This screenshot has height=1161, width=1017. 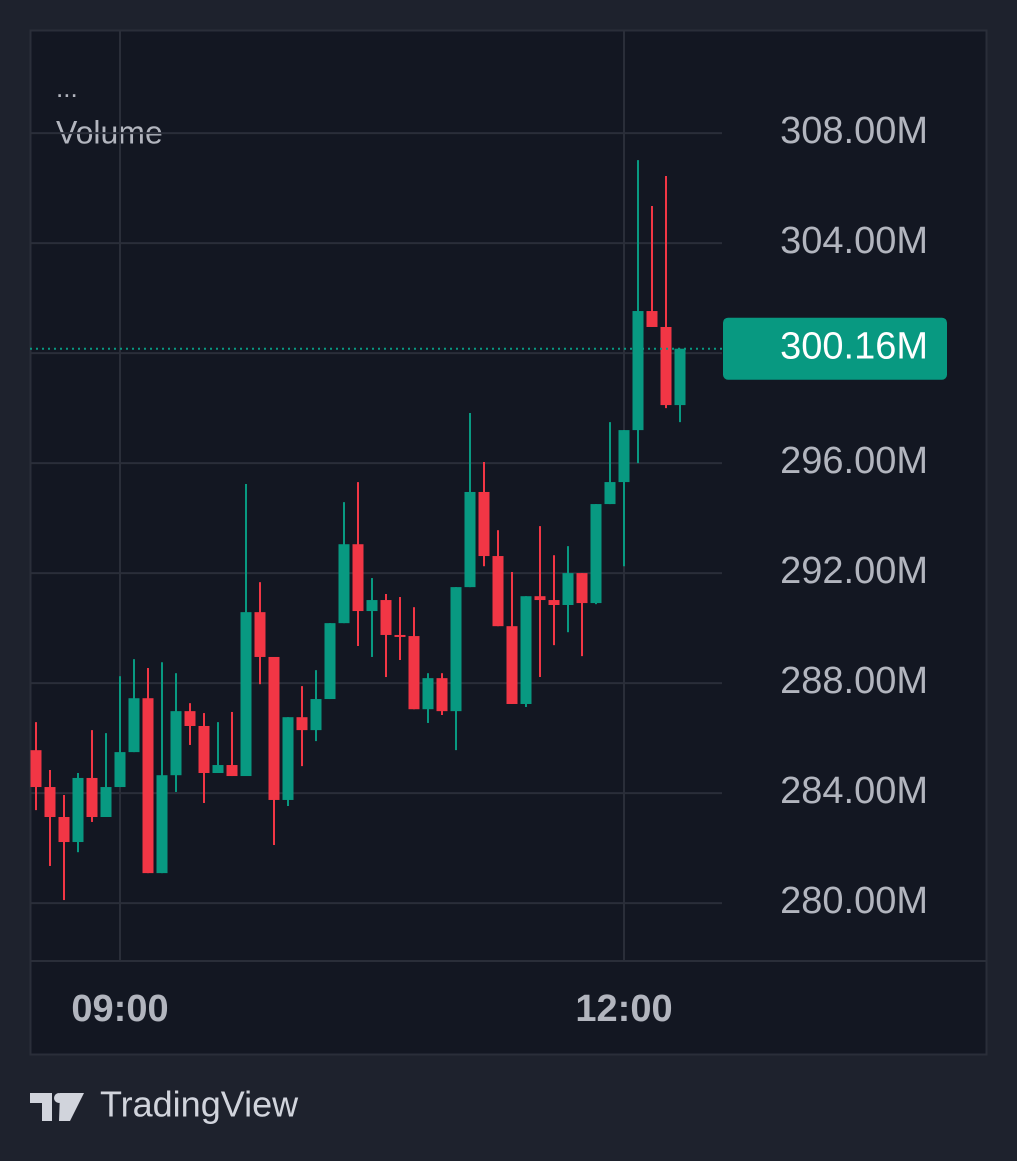 I want to click on x-tick-label: 09:00, so click(x=119, y=1009).